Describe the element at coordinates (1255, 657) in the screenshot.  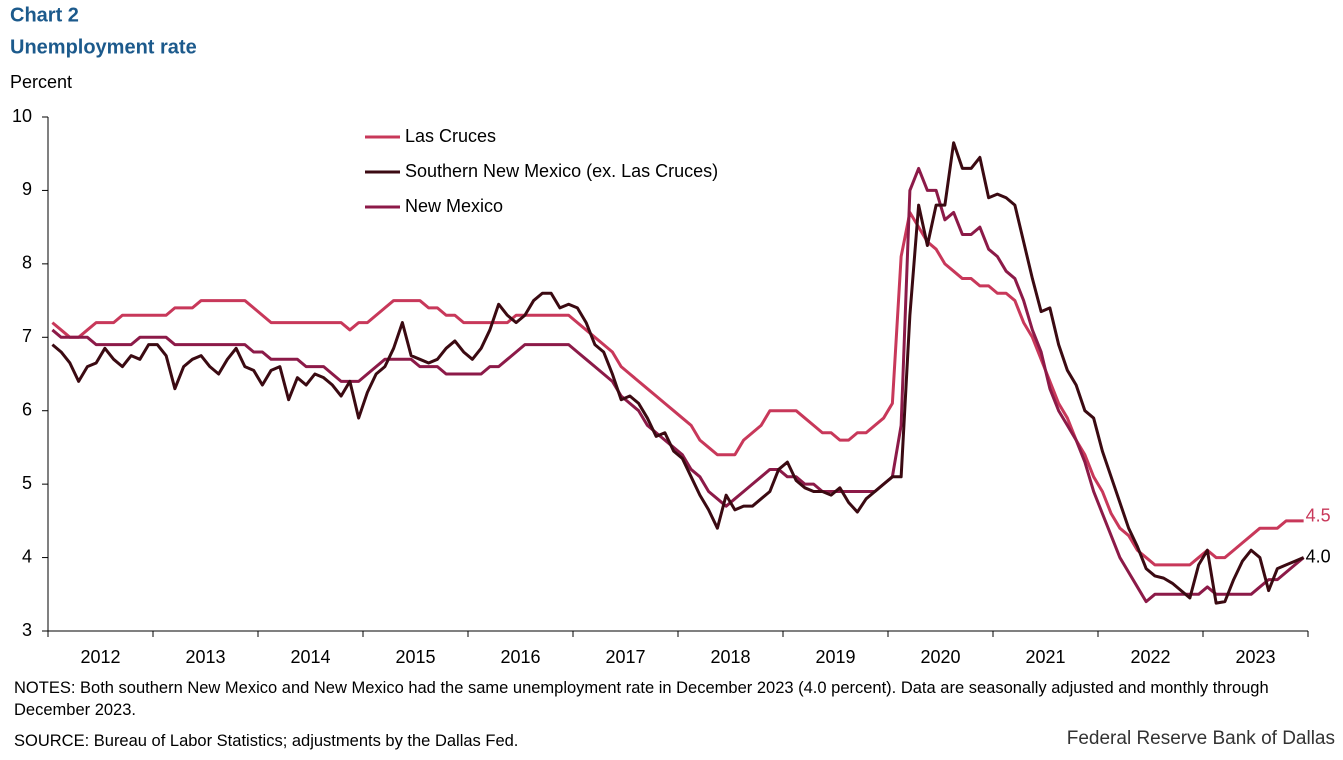
I see `x-tick-label: 2023` at that location.